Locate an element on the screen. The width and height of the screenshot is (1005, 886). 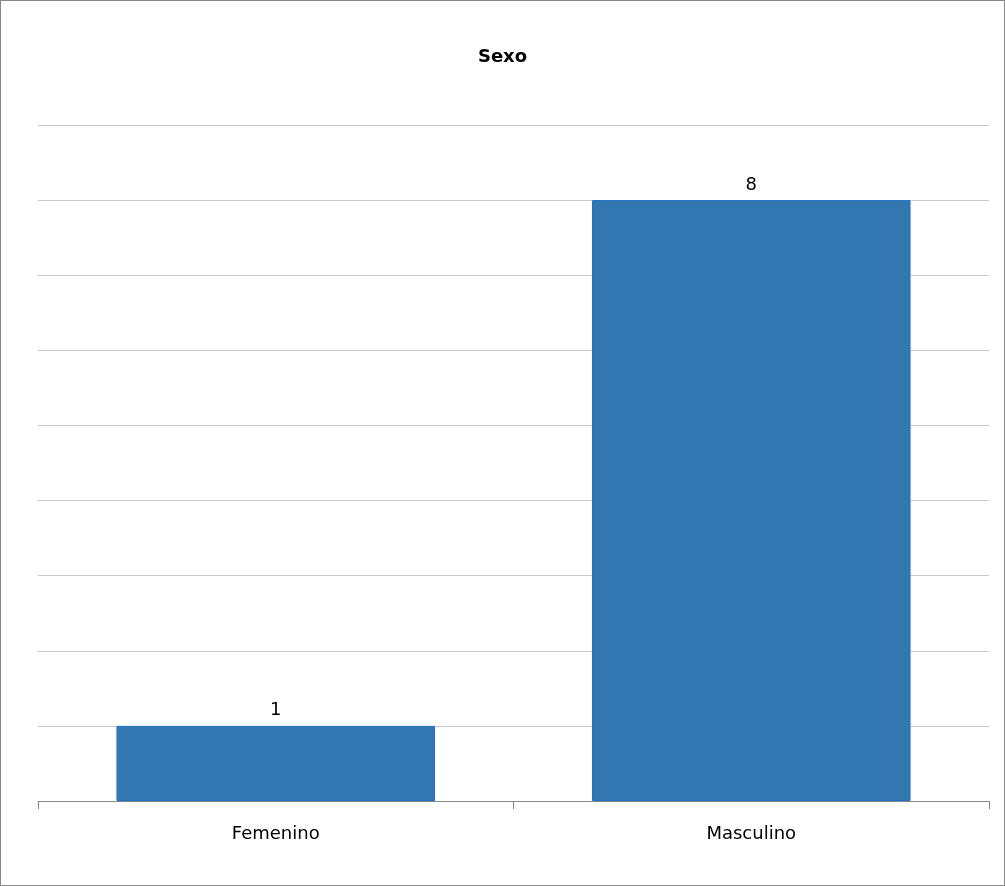
chart-title: Sexo is located at coordinates (502, 55).